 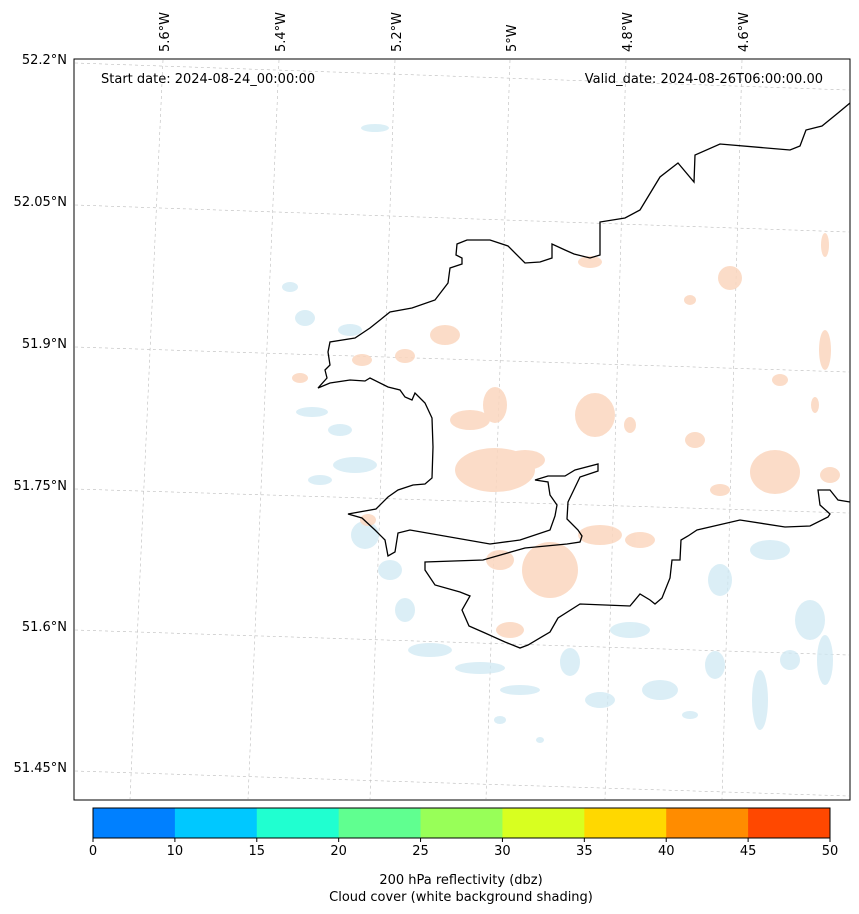 What do you see at coordinates (281, 32) in the screenshot?
I see `lon-label: 5.4°W` at bounding box center [281, 32].